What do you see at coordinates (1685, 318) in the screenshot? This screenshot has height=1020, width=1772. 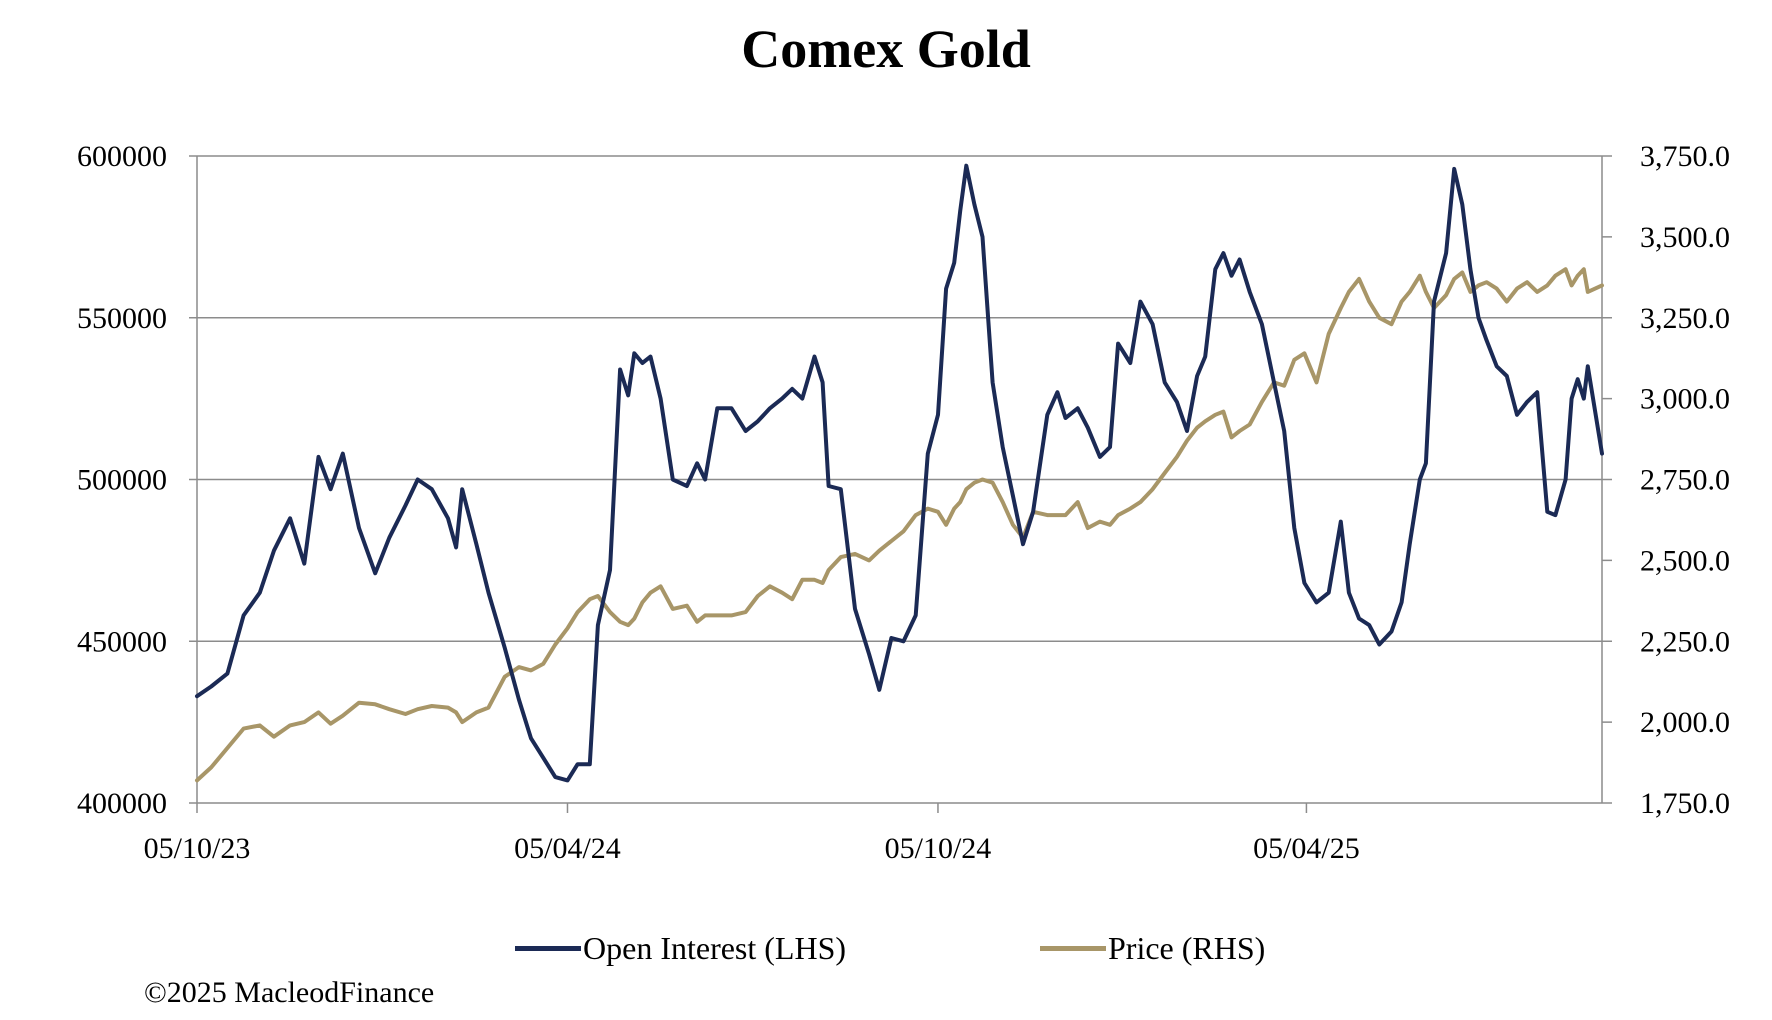 I see `y-right-tick-label: 3,250.0` at bounding box center [1685, 318].